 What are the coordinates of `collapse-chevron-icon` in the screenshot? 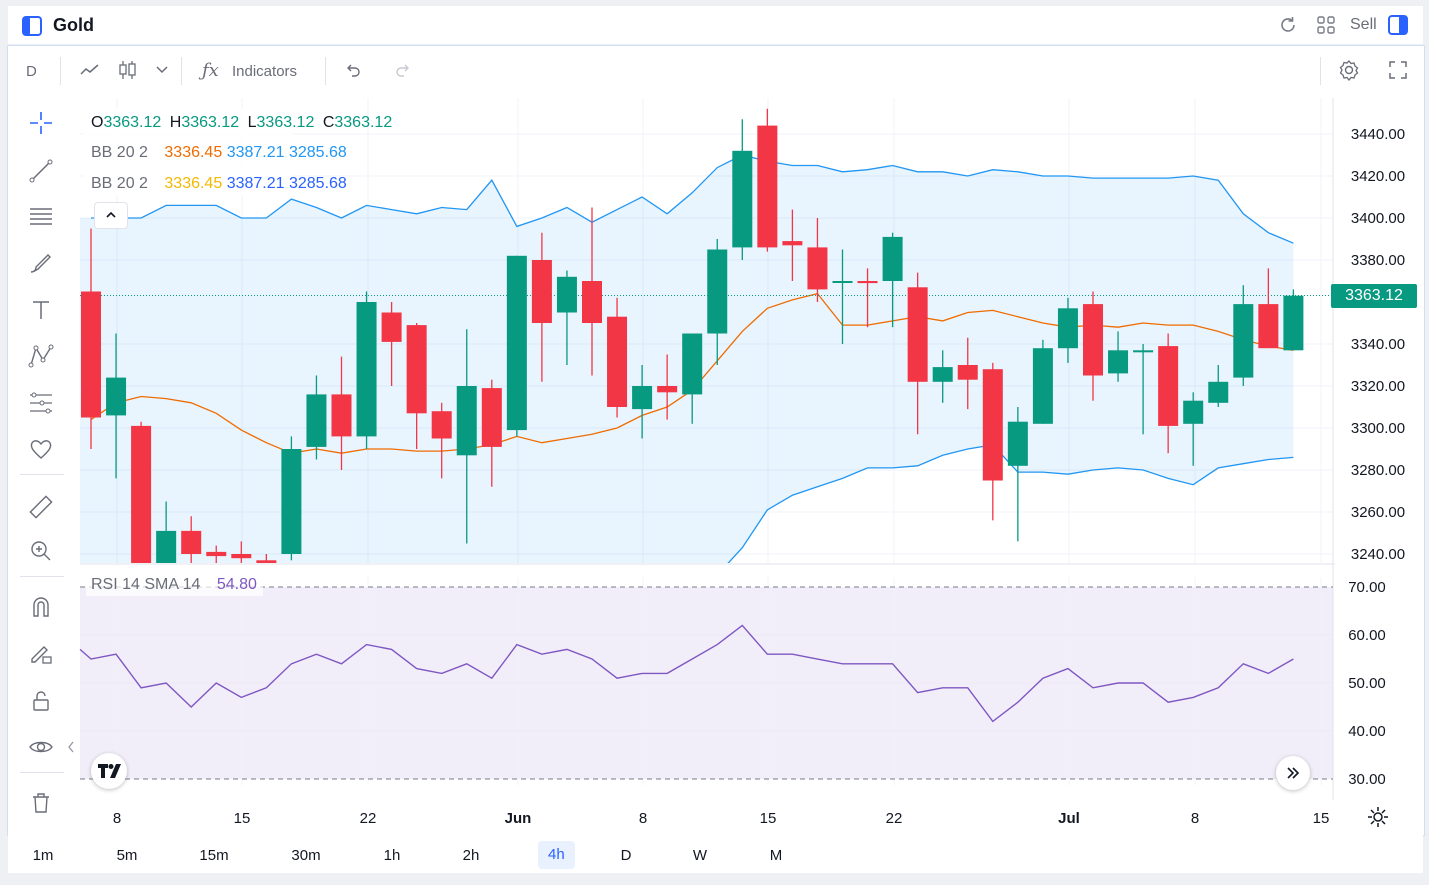 It's located at (71, 747).